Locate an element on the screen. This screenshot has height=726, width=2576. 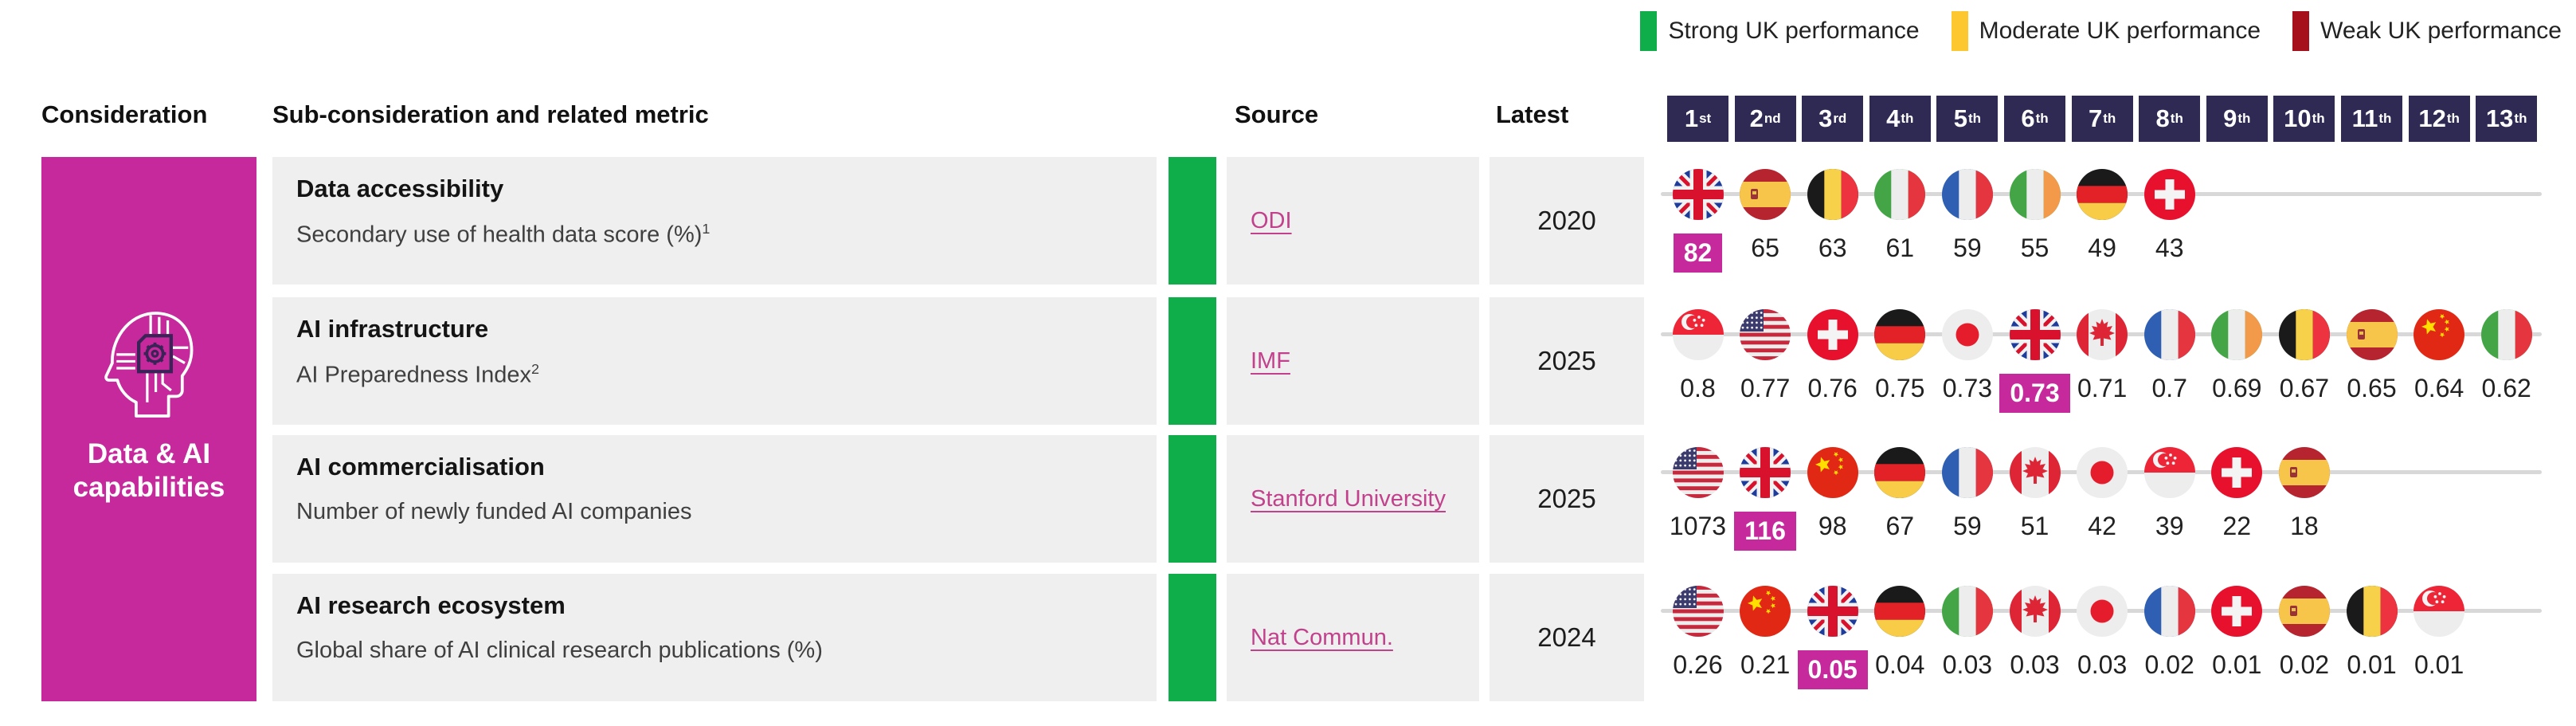
rank-value: 67 is located at coordinates (1900, 526).